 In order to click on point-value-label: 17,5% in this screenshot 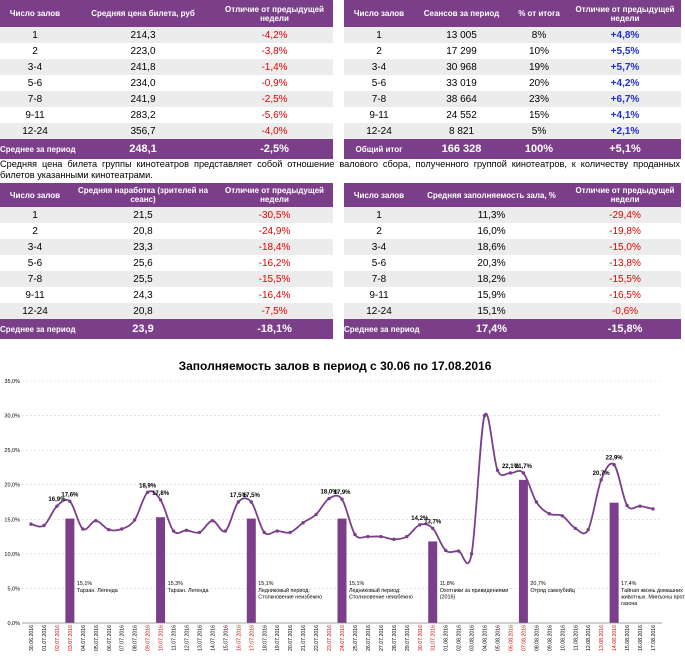, I will do `click(239, 496)`.